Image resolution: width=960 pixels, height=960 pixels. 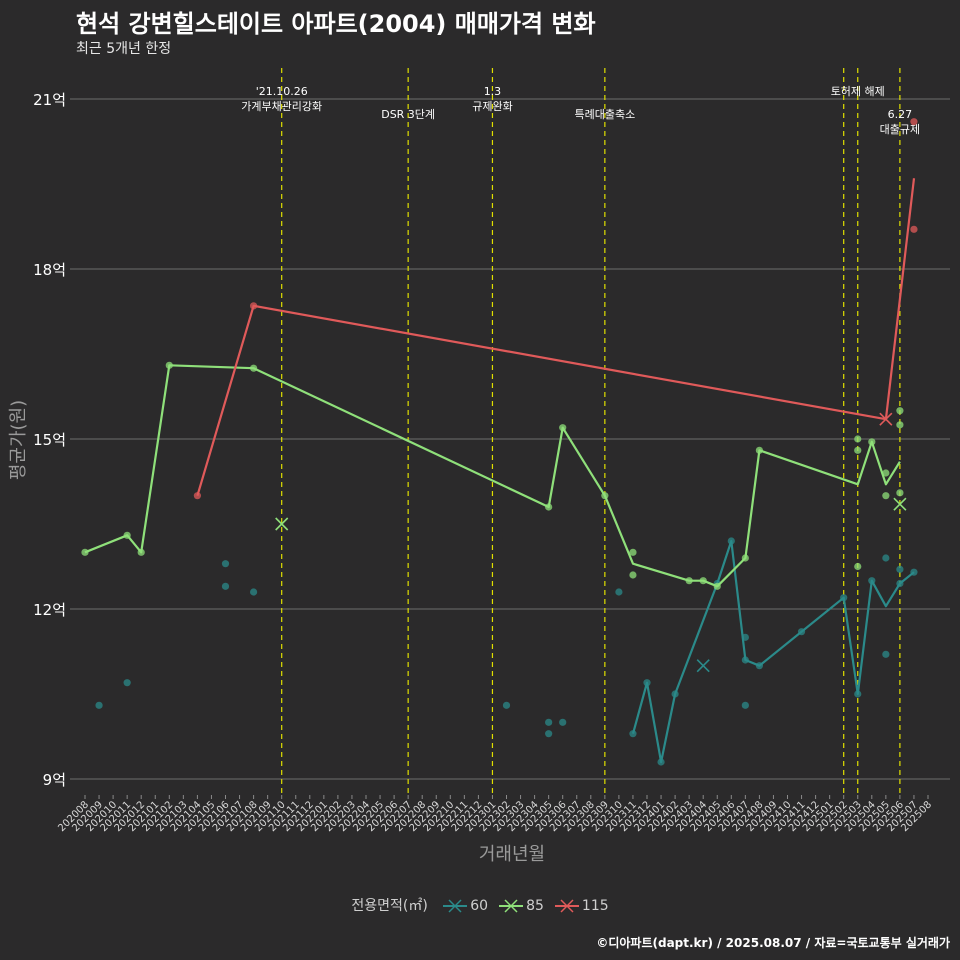 What do you see at coordinates (281, 106) in the screenshot?
I see `event-label-line: 가계부채관리강화` at bounding box center [281, 106].